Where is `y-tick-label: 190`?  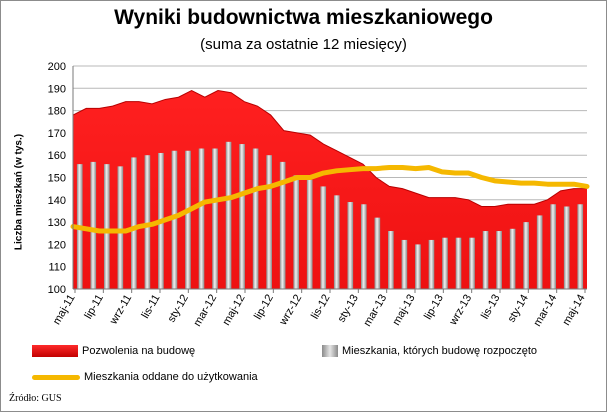 y-tick-label: 190 is located at coordinates (57, 89).